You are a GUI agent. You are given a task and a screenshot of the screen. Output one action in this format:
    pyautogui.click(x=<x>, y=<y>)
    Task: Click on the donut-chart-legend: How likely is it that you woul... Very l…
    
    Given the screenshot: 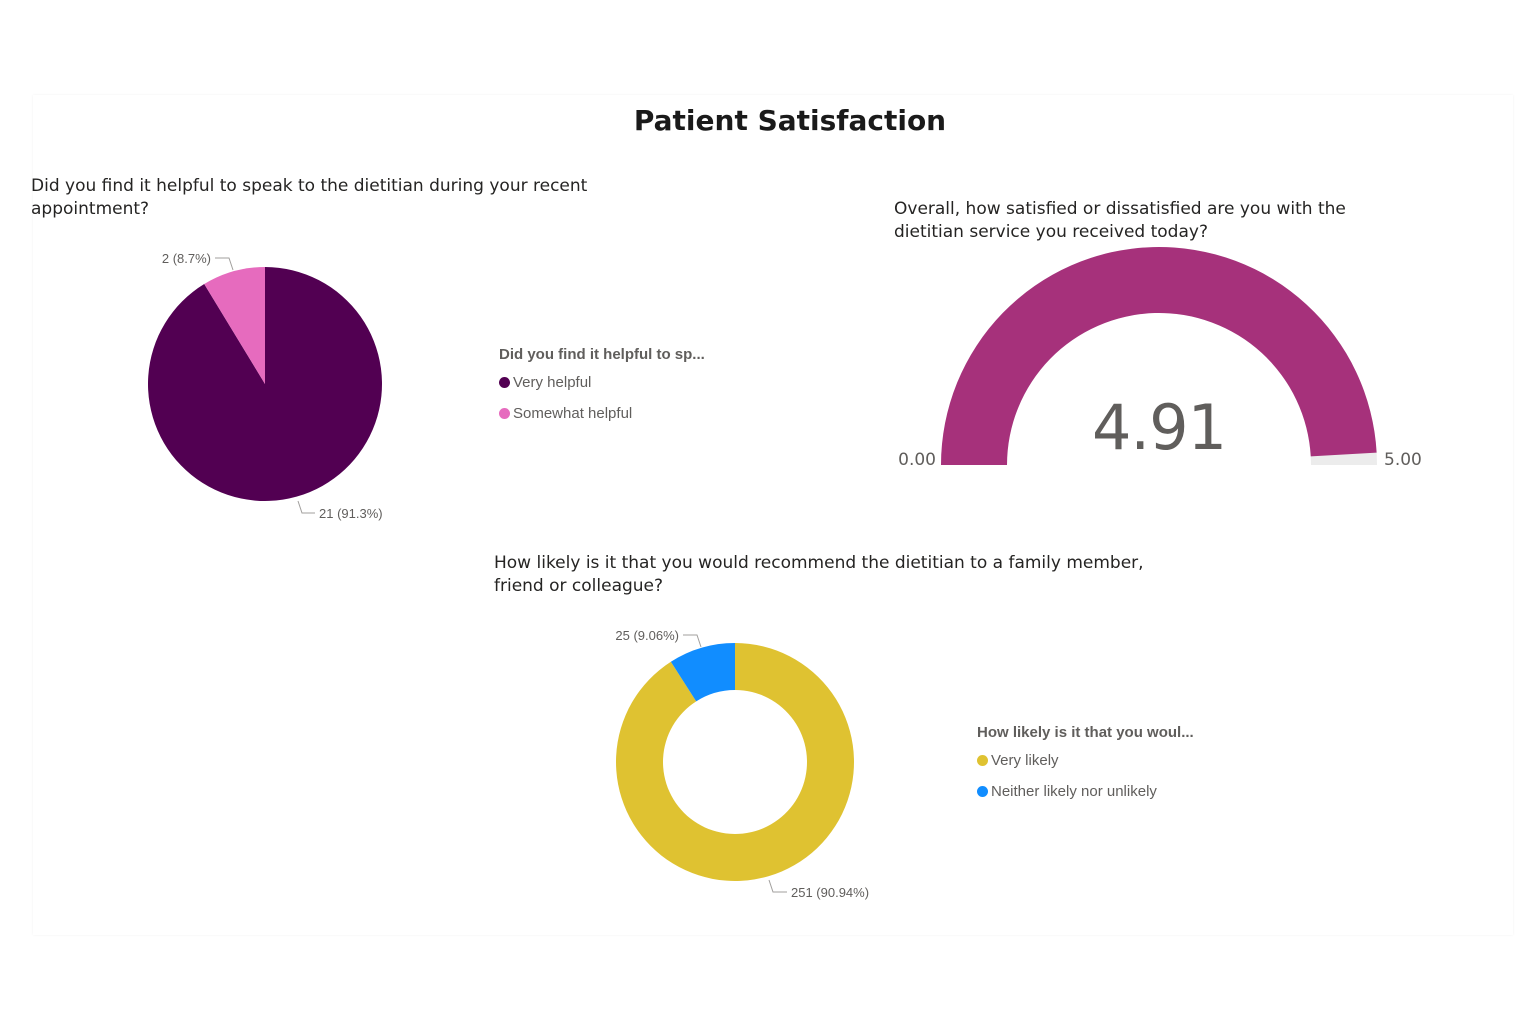 What is the action you would take?
    pyautogui.click(x=1085, y=767)
    